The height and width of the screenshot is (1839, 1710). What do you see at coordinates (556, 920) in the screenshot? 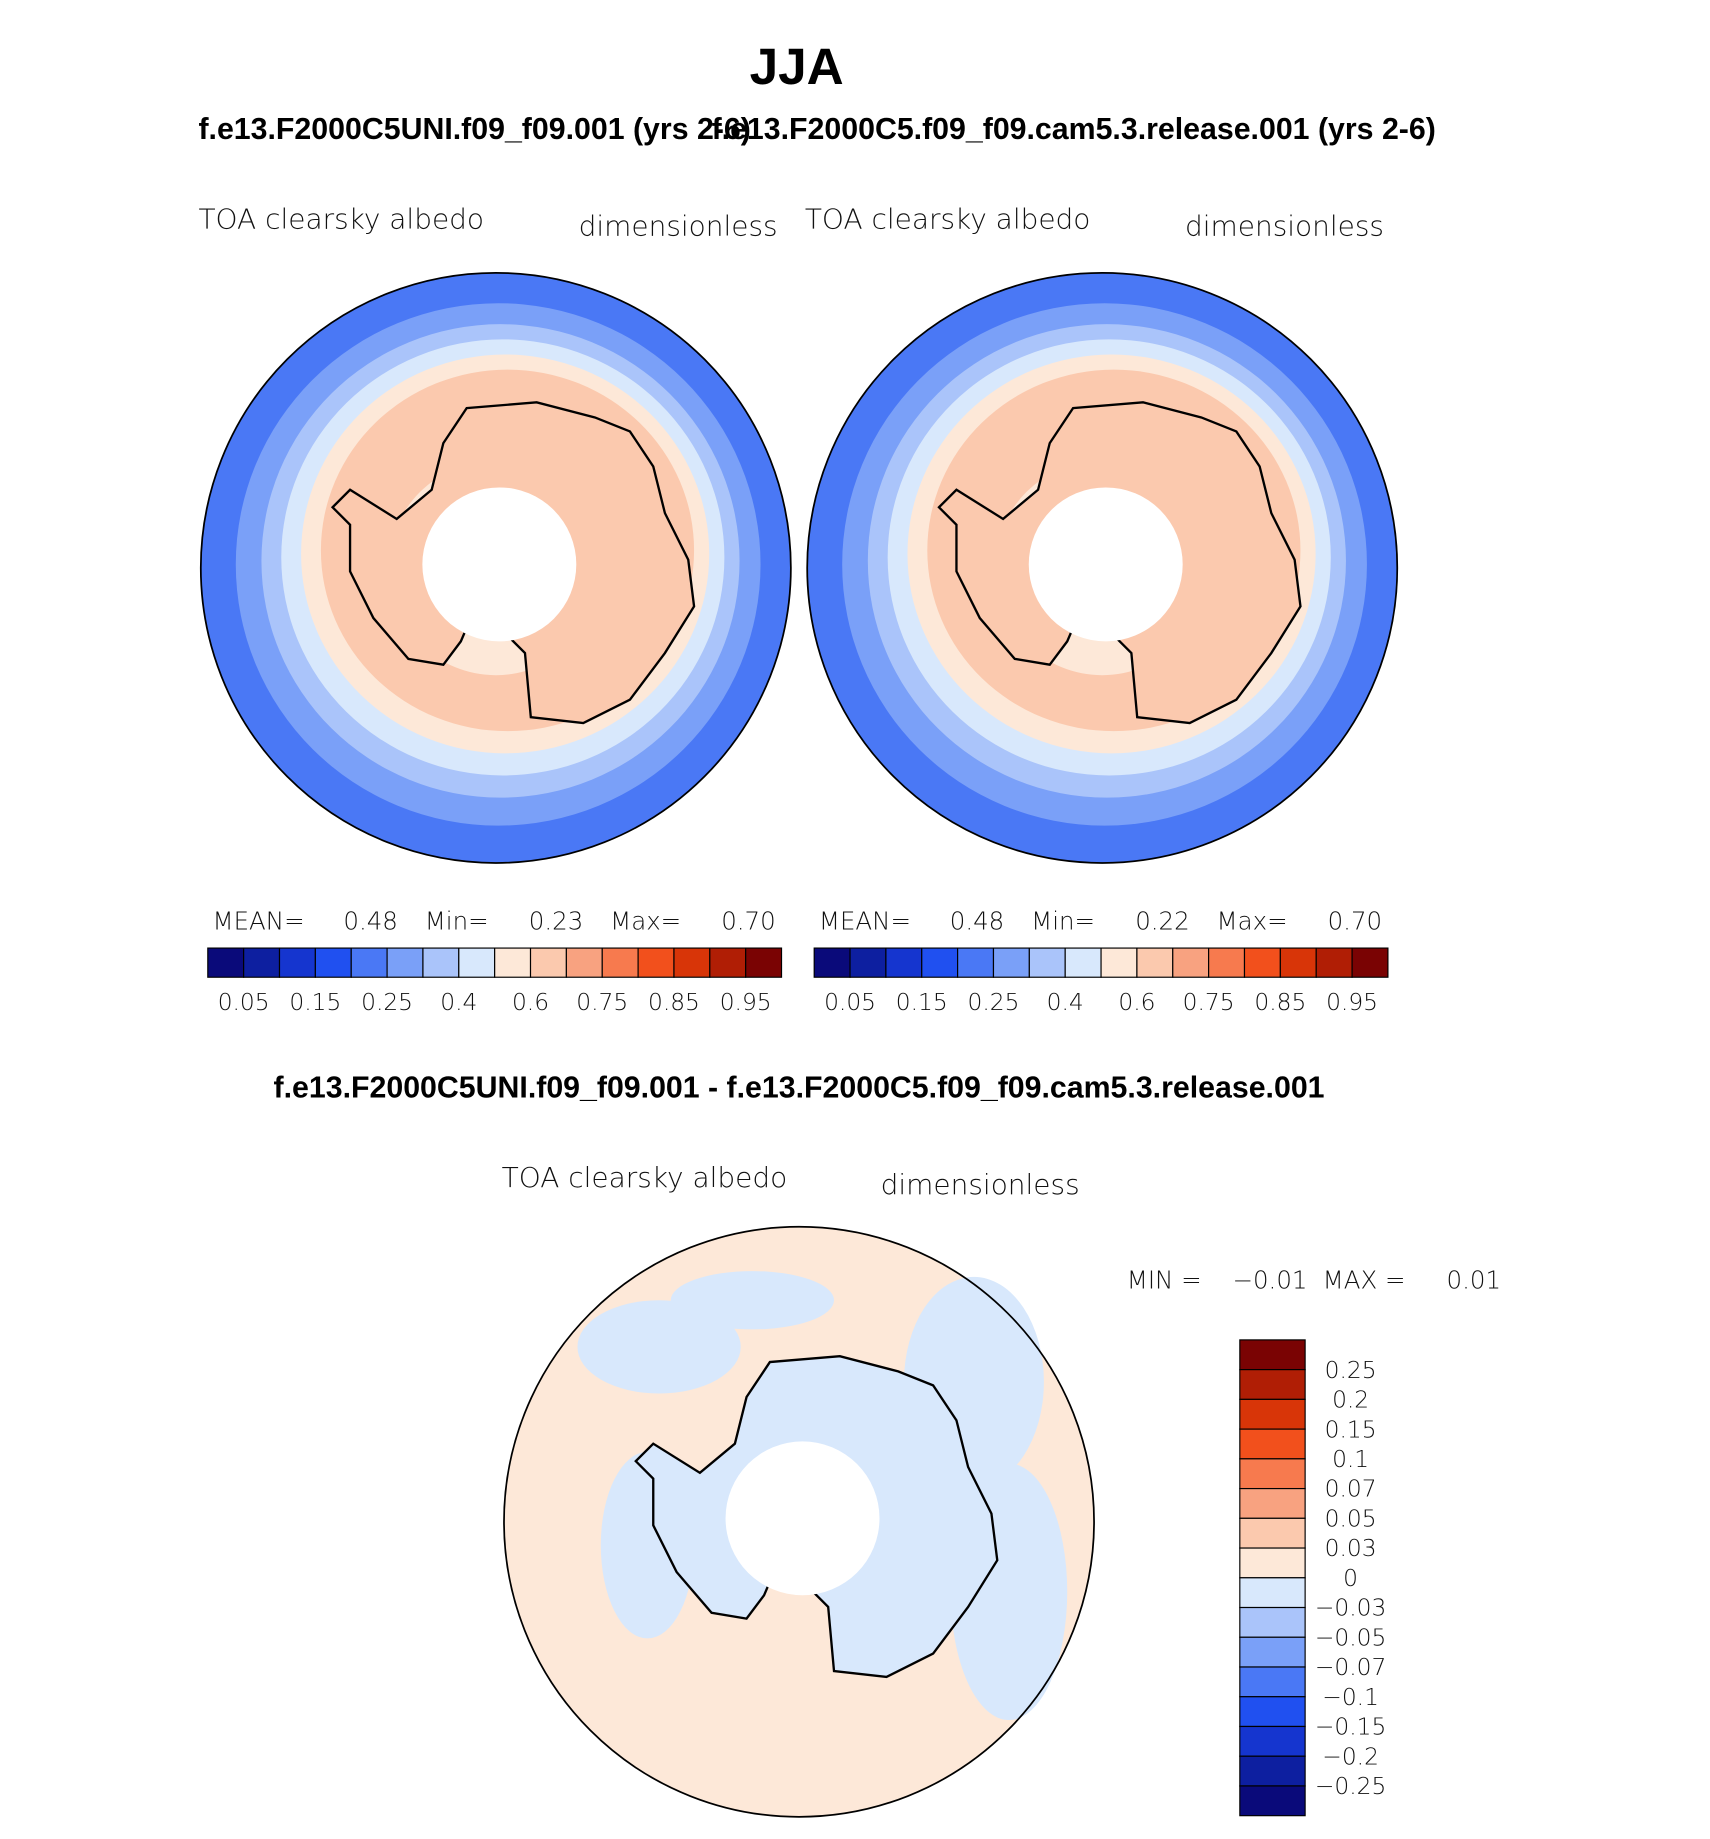
I see `stat-value: 0.23` at bounding box center [556, 920].